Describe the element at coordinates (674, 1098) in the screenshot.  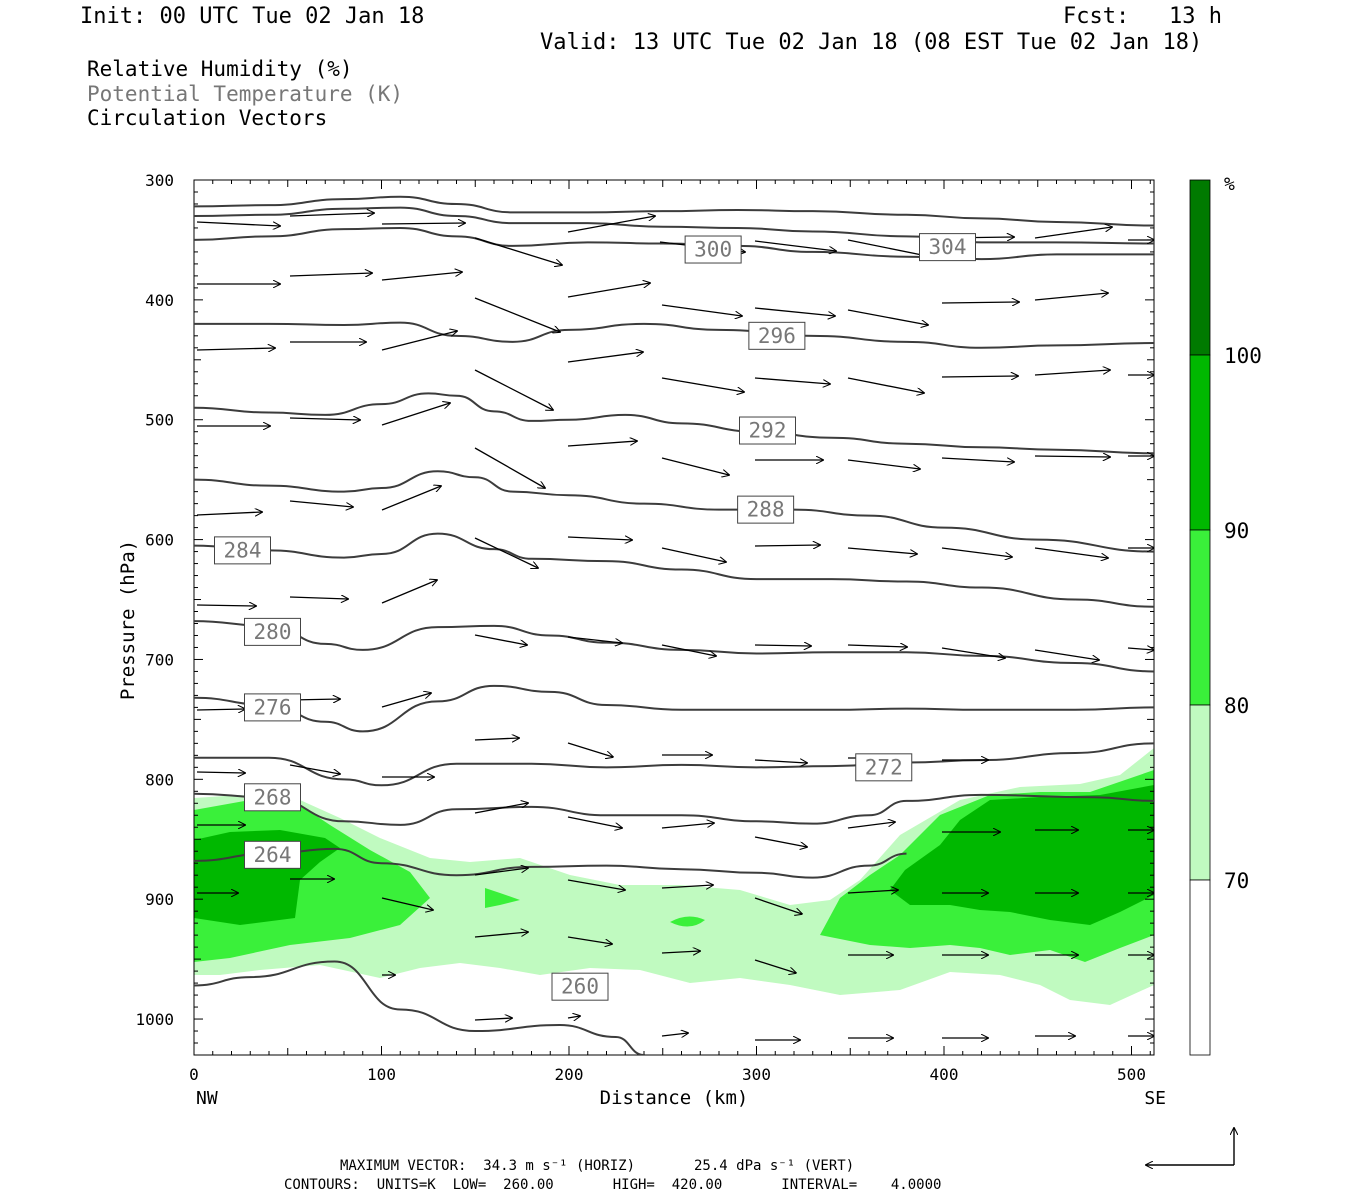
I see `x-axis-title: Distance (km)` at that location.